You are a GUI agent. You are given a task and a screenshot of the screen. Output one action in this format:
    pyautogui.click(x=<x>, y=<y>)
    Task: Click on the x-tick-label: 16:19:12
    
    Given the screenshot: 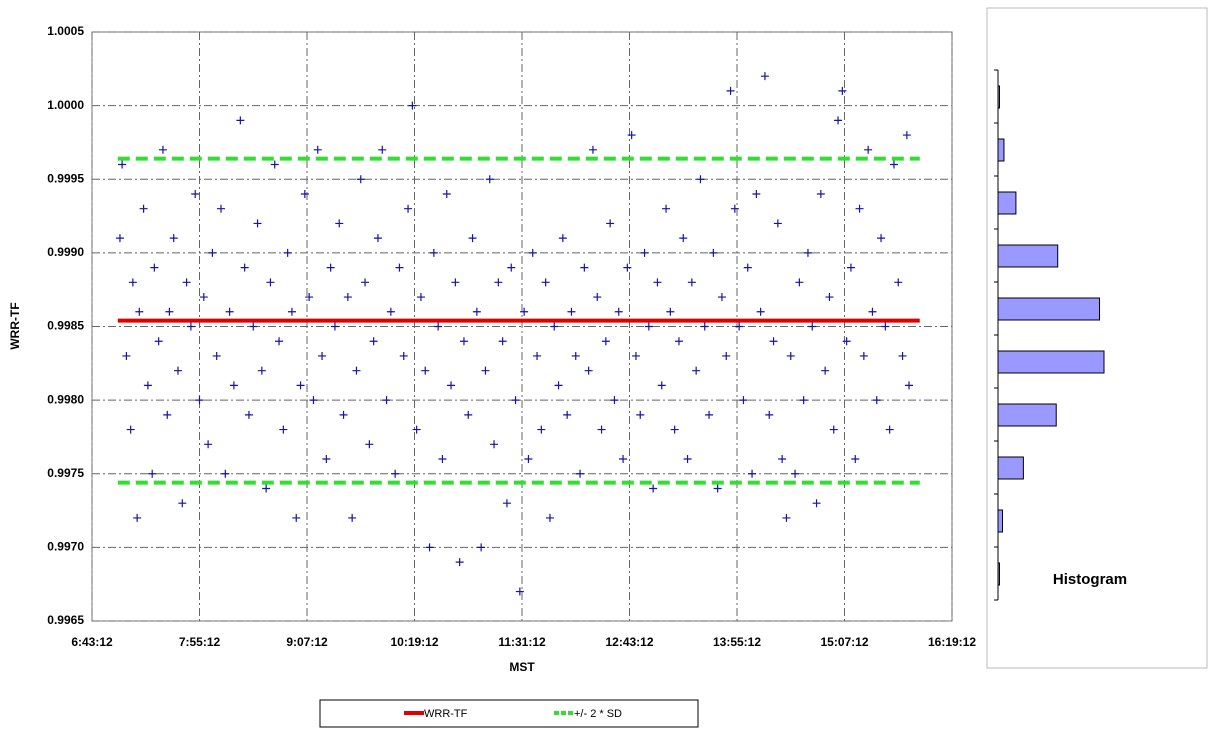 What is the action you would take?
    pyautogui.click(x=952, y=642)
    